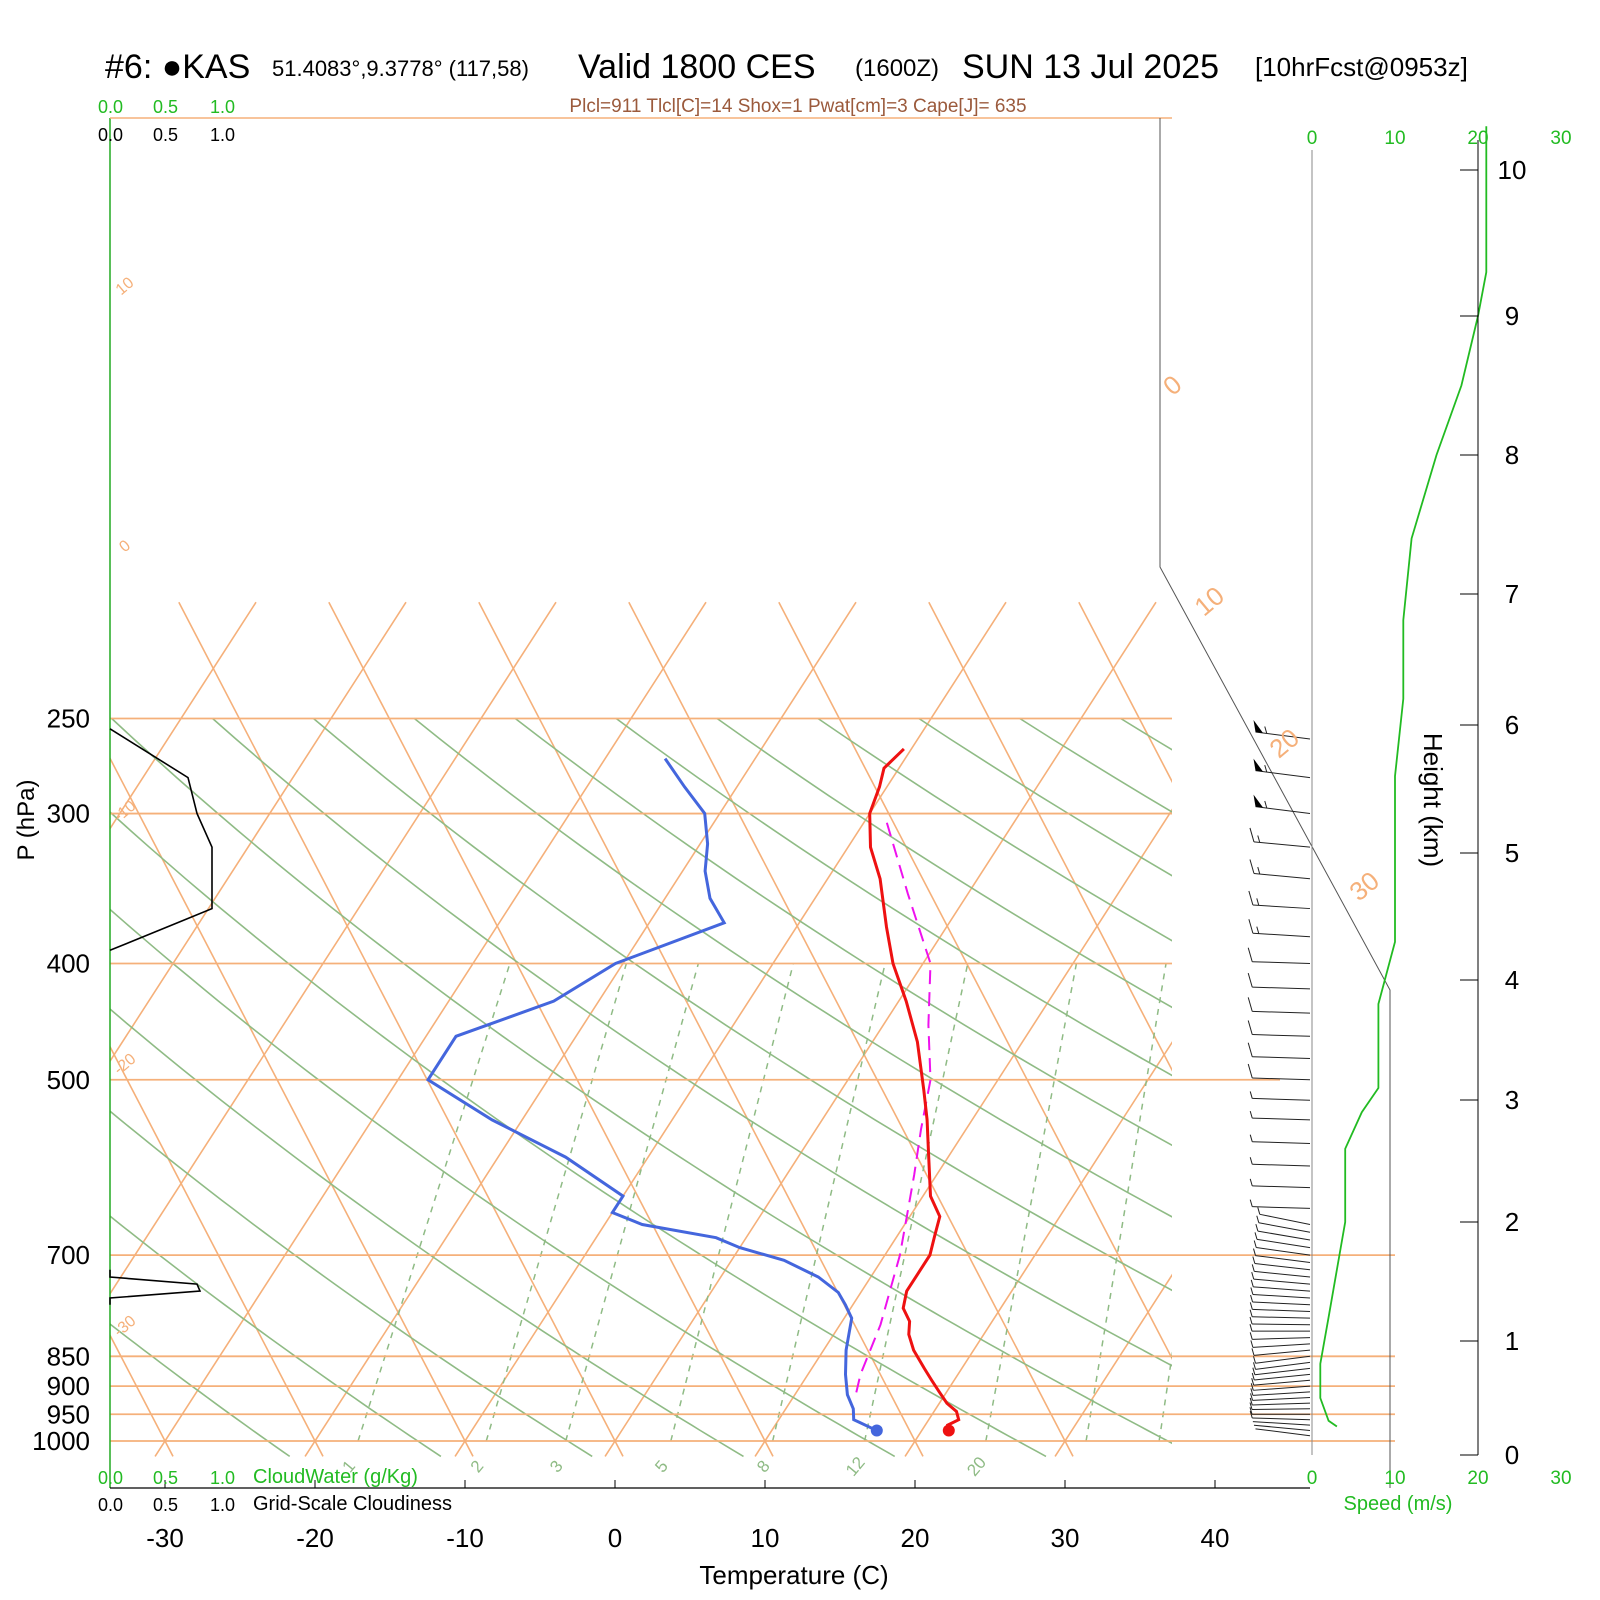  Describe the element at coordinates (1512, 853) in the screenshot. I see `height-tick-label: 5` at that location.